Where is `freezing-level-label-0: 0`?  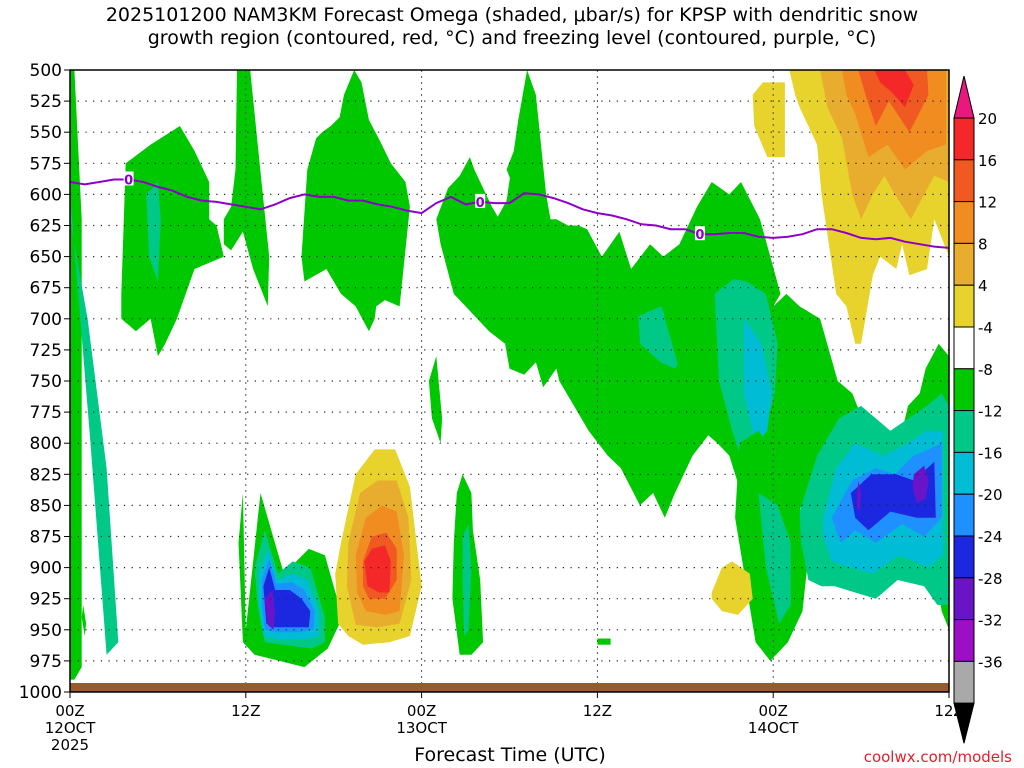 freezing-level-label-0: 0 is located at coordinates (128, 180).